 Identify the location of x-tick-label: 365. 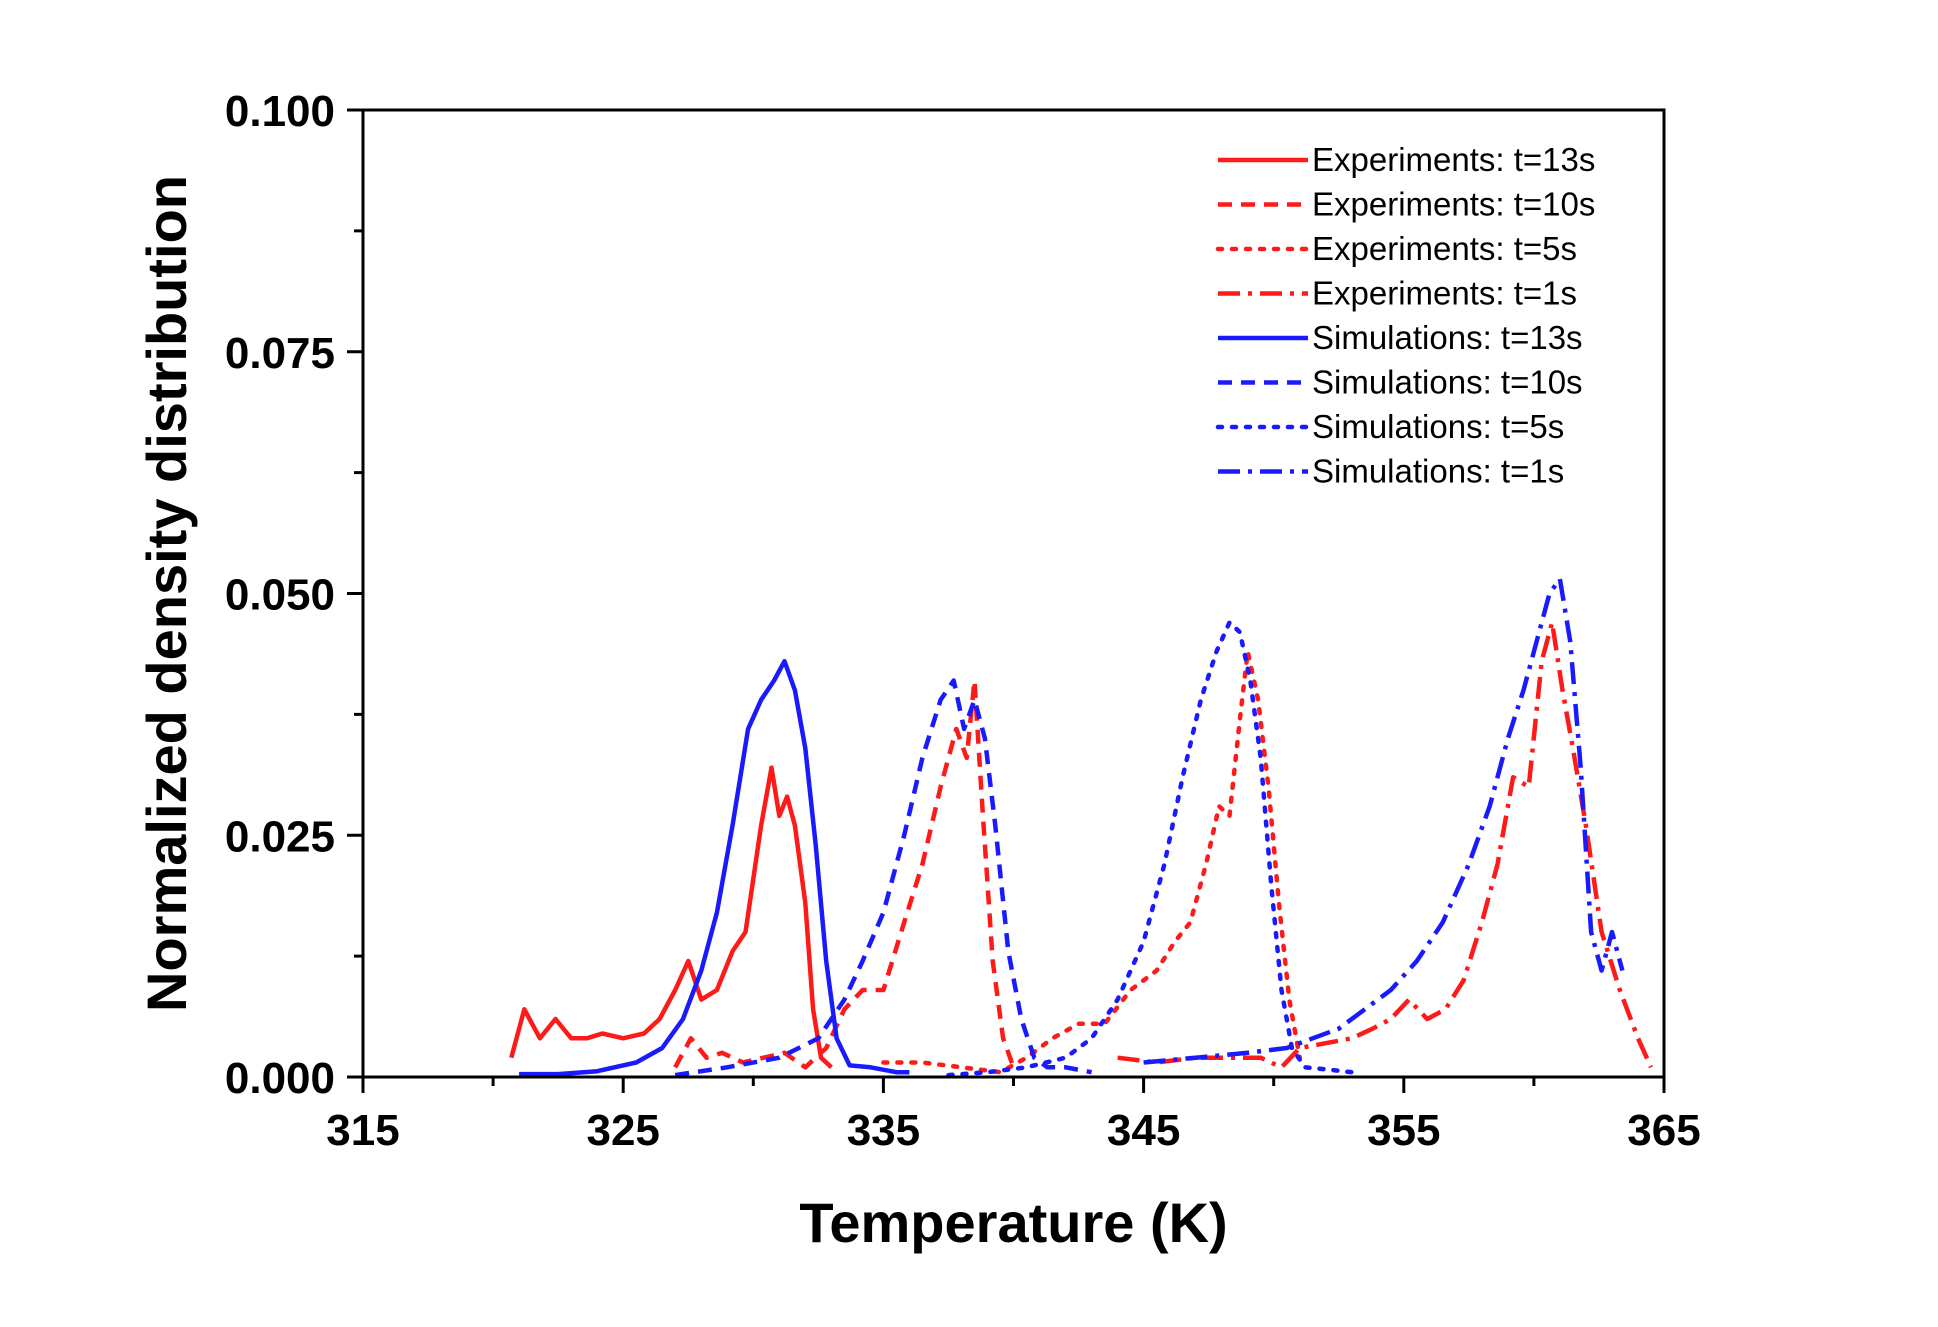
(1663, 1130).